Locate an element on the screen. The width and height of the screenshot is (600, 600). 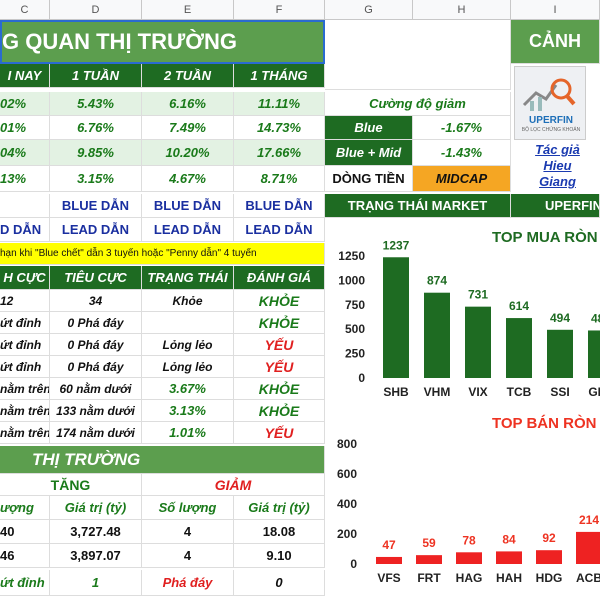
author-line-3: Giang is located at coordinates (557, 181).